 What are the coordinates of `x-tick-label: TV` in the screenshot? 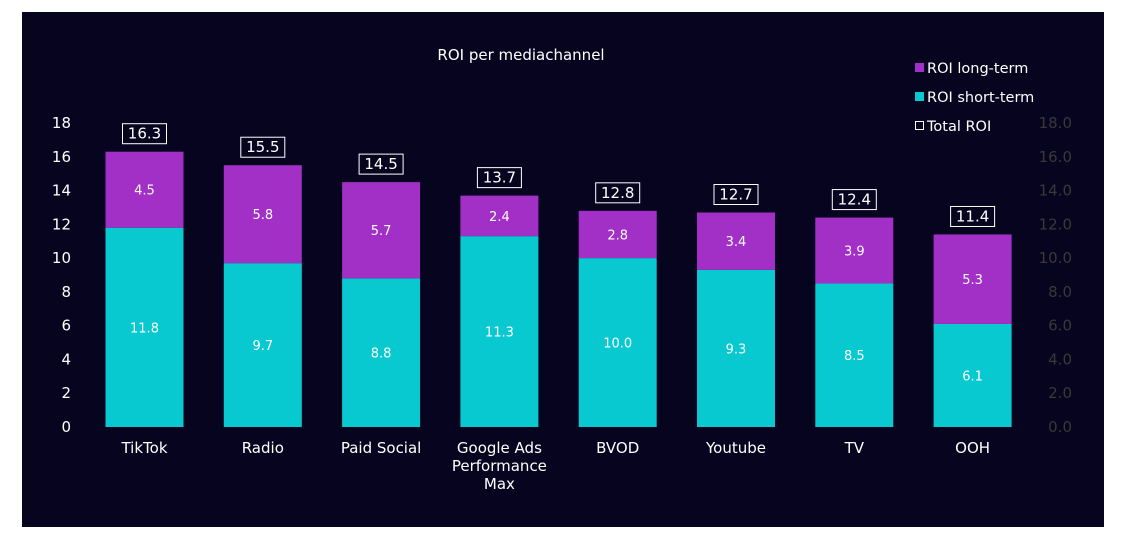 It's located at (854, 448).